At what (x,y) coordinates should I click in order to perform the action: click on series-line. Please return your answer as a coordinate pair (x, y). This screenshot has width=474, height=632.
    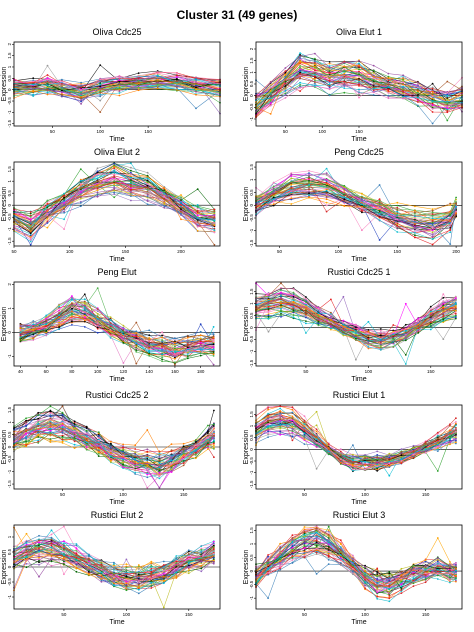
    Looking at the image, I should click on (117, 89).